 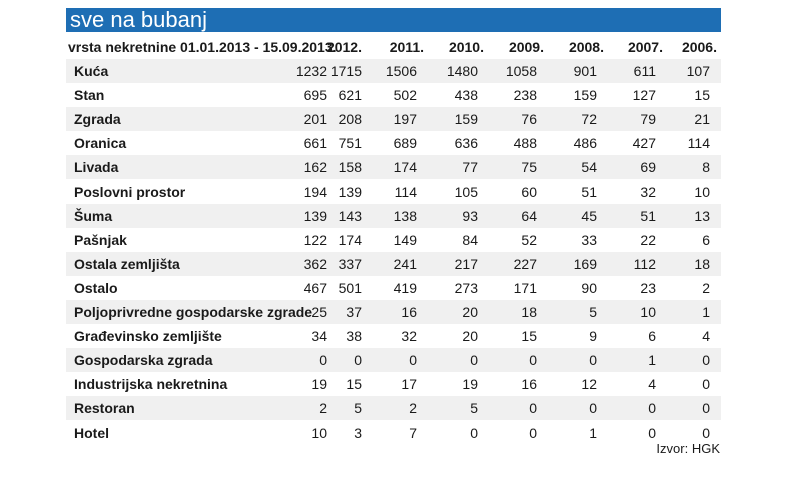 What do you see at coordinates (529, 215) in the screenshot?
I see `table-cell: 64` at bounding box center [529, 215].